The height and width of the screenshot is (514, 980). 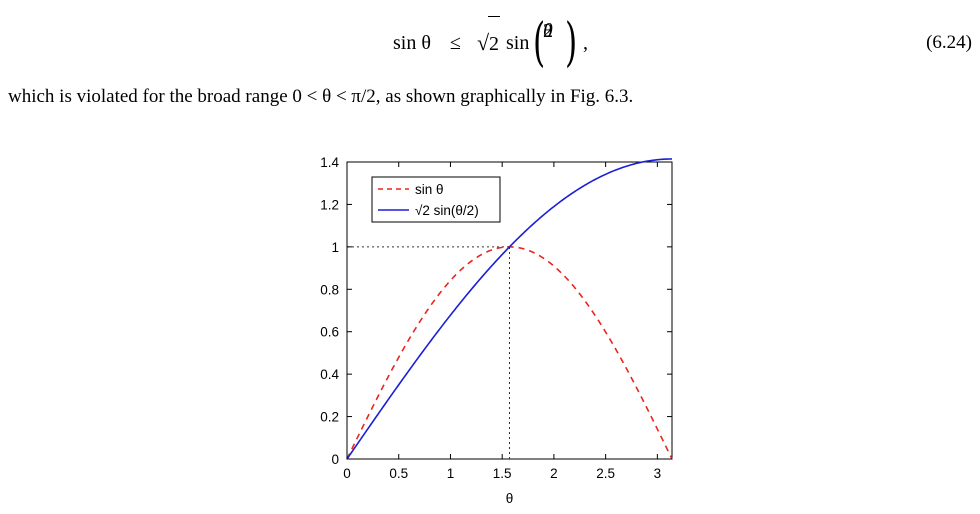 What do you see at coordinates (451, 473) in the screenshot?
I see `x-tick-label: 1` at bounding box center [451, 473].